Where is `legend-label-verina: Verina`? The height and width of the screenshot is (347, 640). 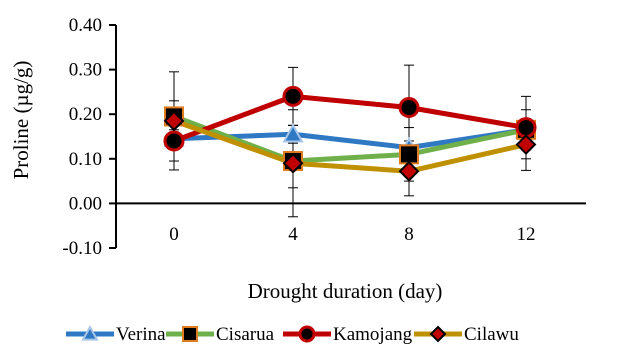
legend-label-verina: Verina is located at coordinates (141, 334).